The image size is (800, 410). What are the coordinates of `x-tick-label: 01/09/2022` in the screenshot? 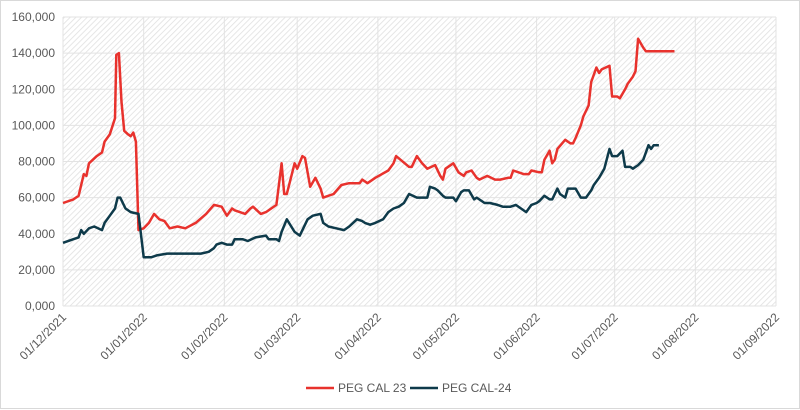 It's located at (756, 336).